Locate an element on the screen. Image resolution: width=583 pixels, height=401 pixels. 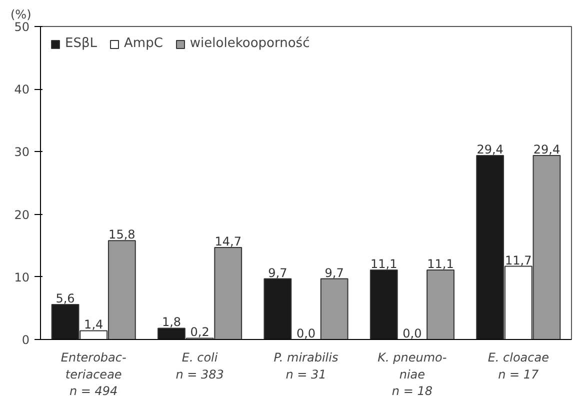
legend-label: wielolekooporność is located at coordinates (250, 43).